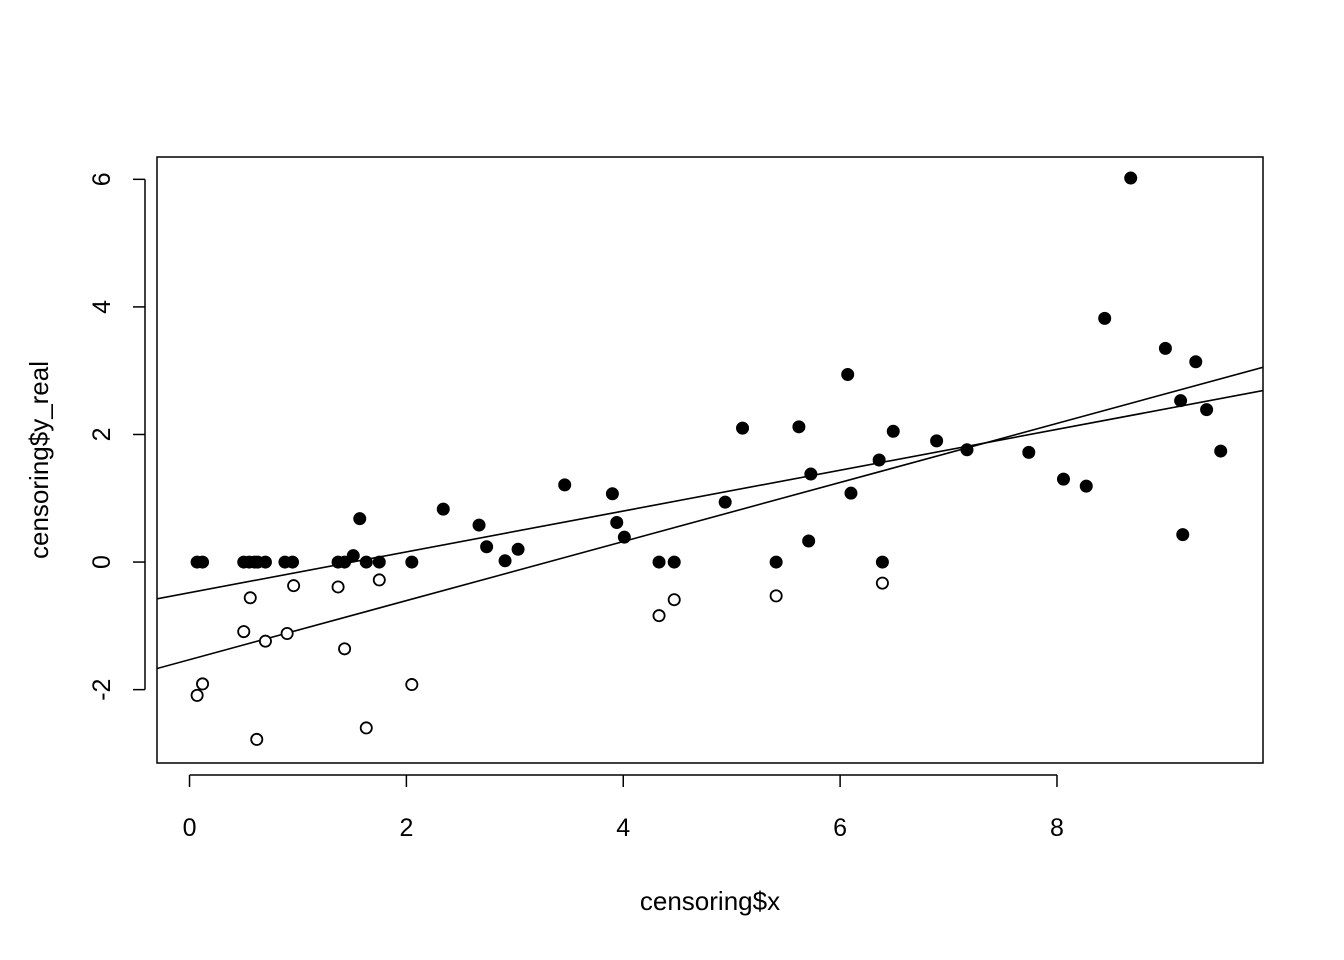 The height and width of the screenshot is (960, 1344). Describe the element at coordinates (623, 808) in the screenshot. I see `x-axis: 0 2 4 6 8` at that location.